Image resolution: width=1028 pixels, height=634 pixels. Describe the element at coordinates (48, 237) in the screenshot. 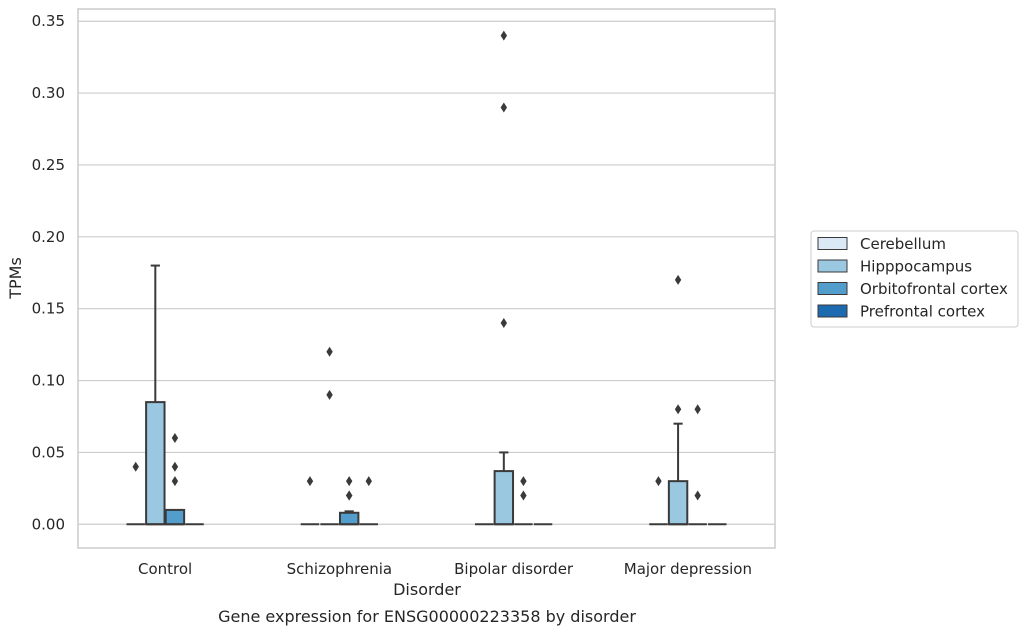

I see `y-tick-label: 0.20` at that location.